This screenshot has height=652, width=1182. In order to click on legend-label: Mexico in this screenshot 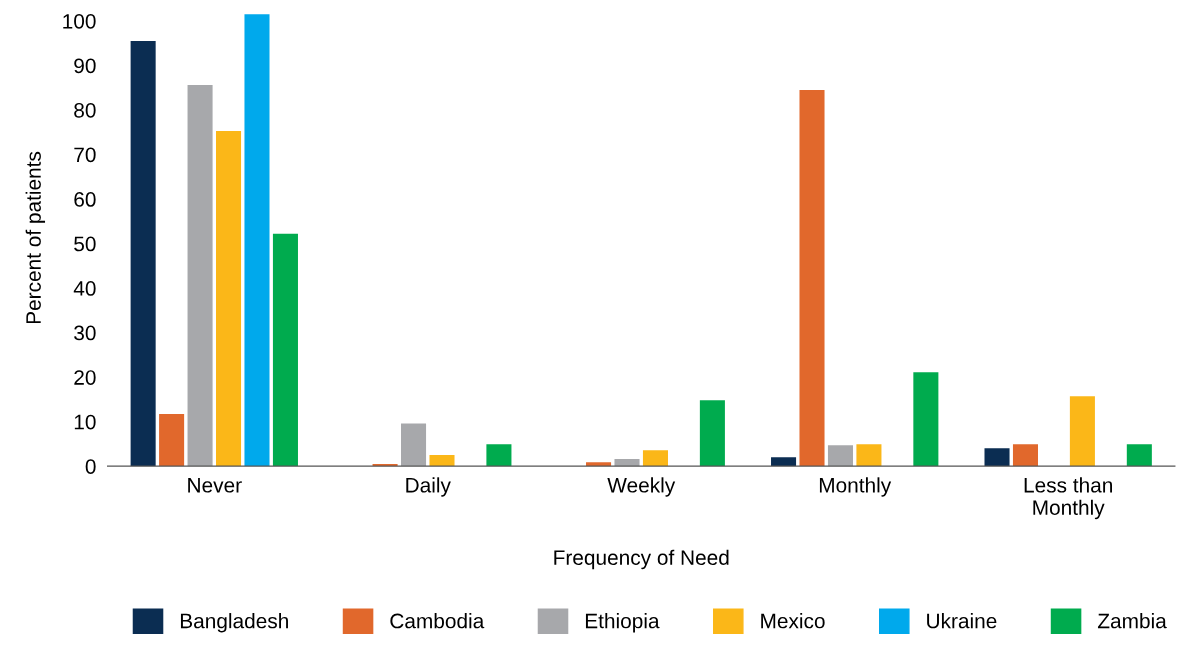, I will do `click(793, 621)`.